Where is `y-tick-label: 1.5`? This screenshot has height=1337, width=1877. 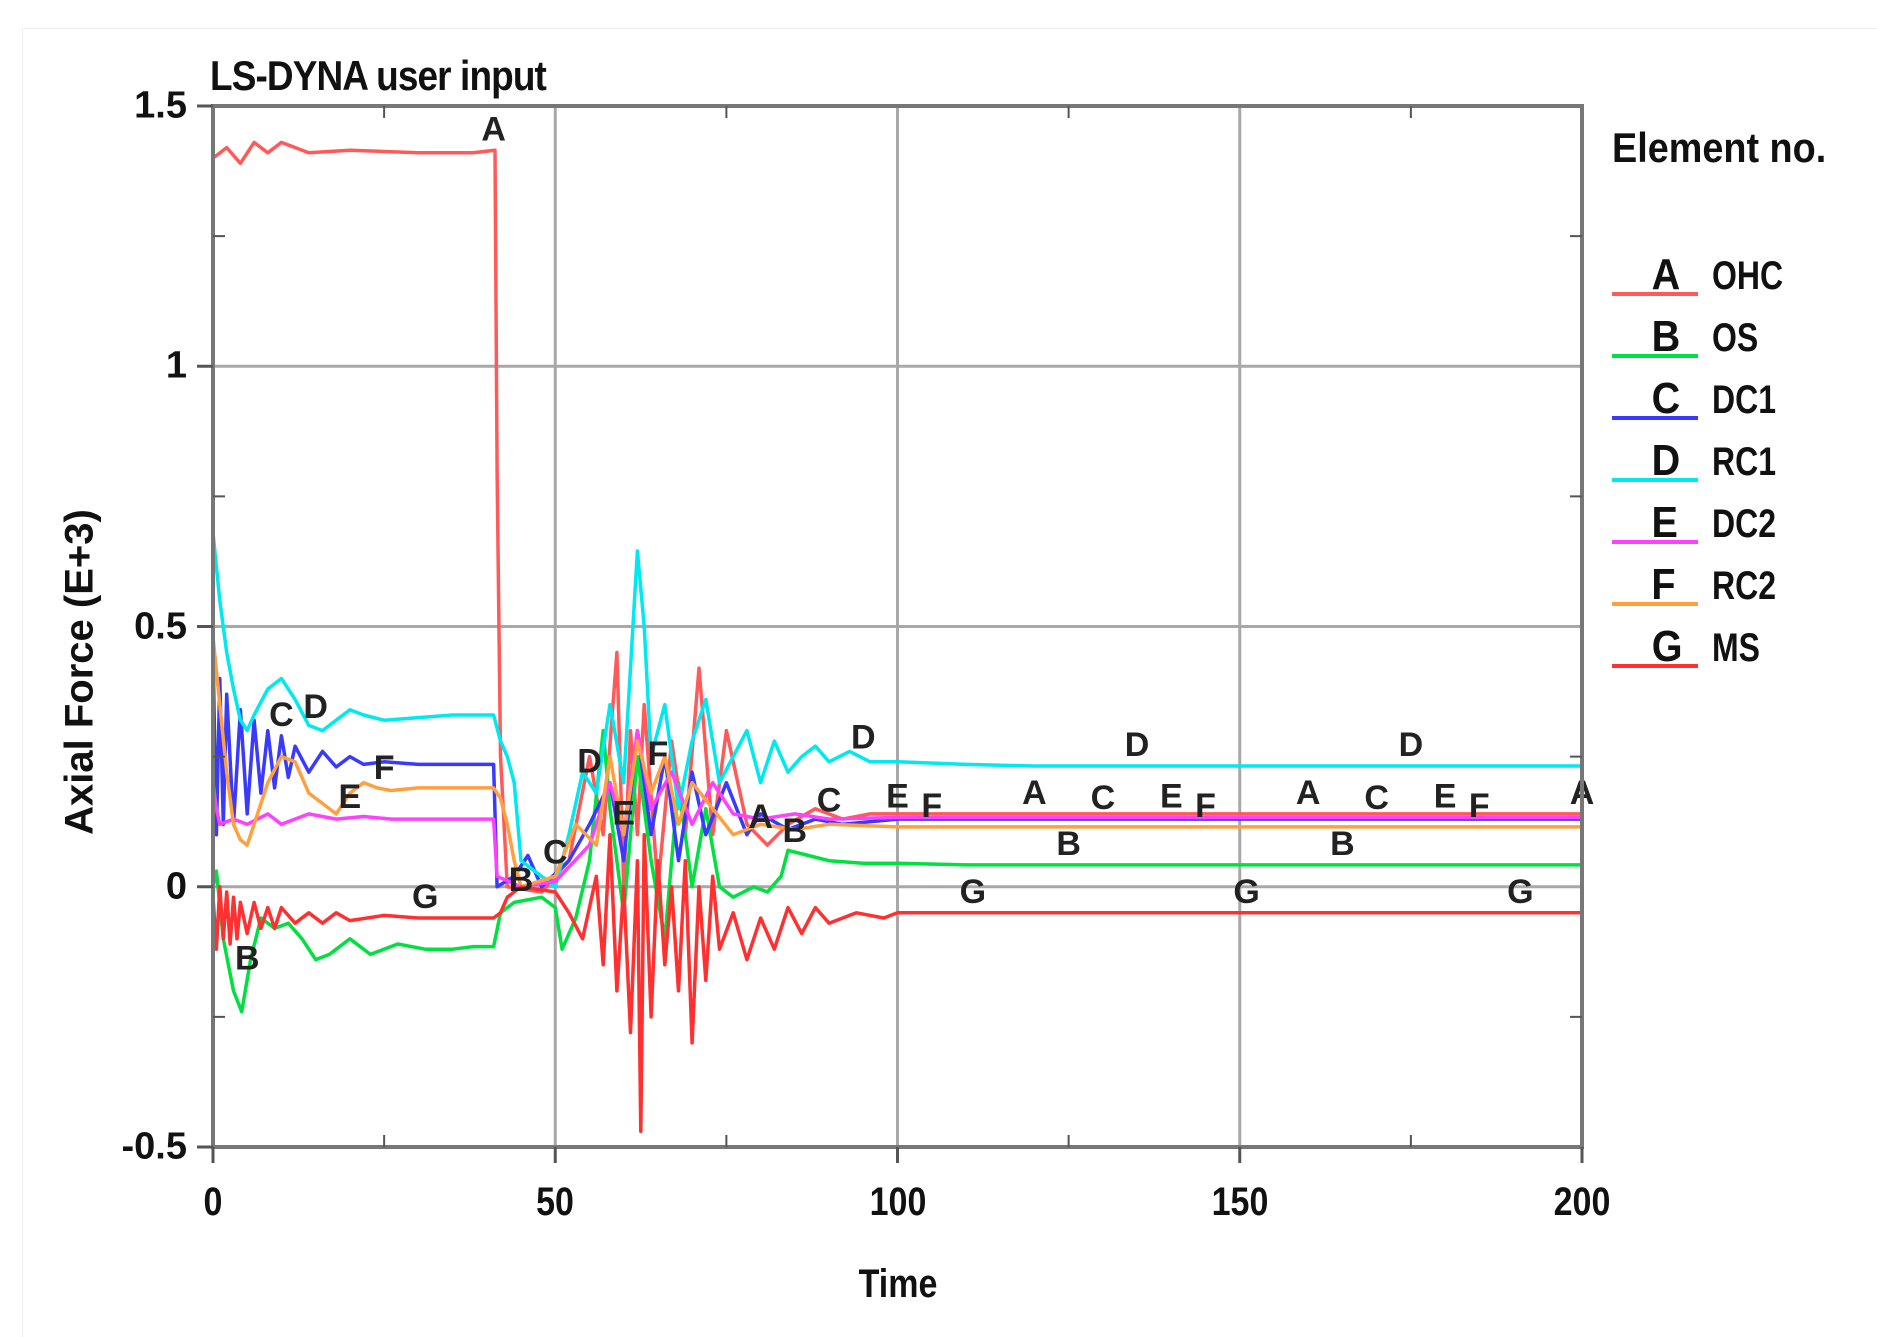 y-tick-label: 1.5 is located at coordinates (160, 105).